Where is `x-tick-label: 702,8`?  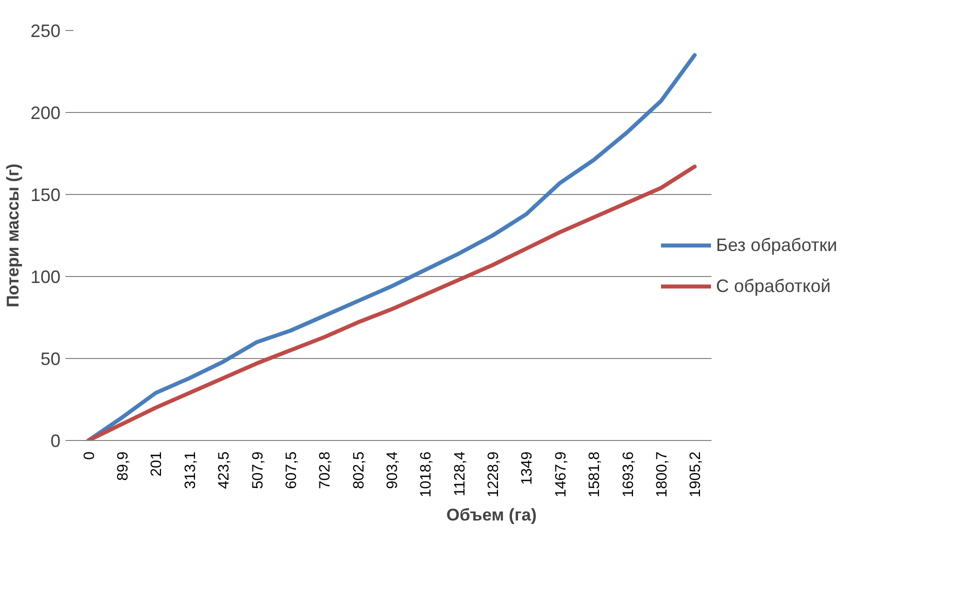
x-tick-label: 702,8 is located at coordinates (325, 470).